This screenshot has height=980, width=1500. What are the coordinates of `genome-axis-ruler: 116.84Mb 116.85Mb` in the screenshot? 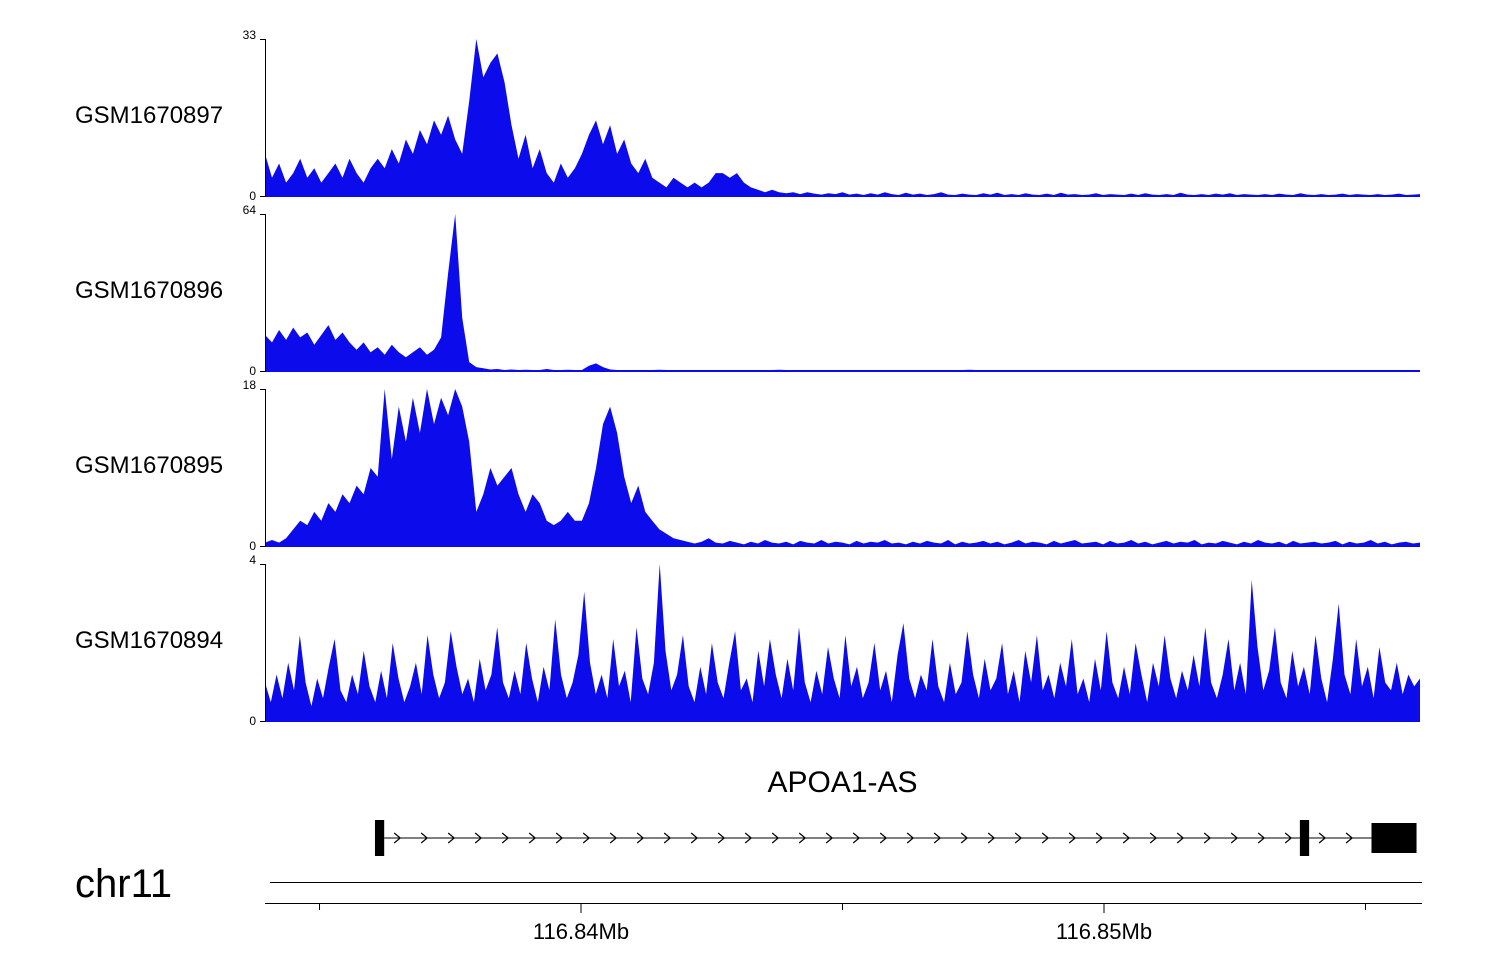 It's located at (843, 923).